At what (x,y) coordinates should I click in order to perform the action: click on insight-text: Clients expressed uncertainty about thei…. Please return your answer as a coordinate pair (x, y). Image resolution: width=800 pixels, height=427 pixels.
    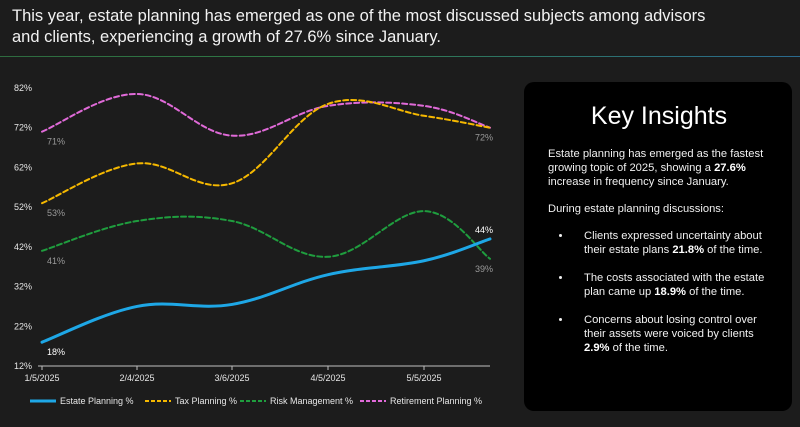
    Looking at the image, I should click on (673, 243).